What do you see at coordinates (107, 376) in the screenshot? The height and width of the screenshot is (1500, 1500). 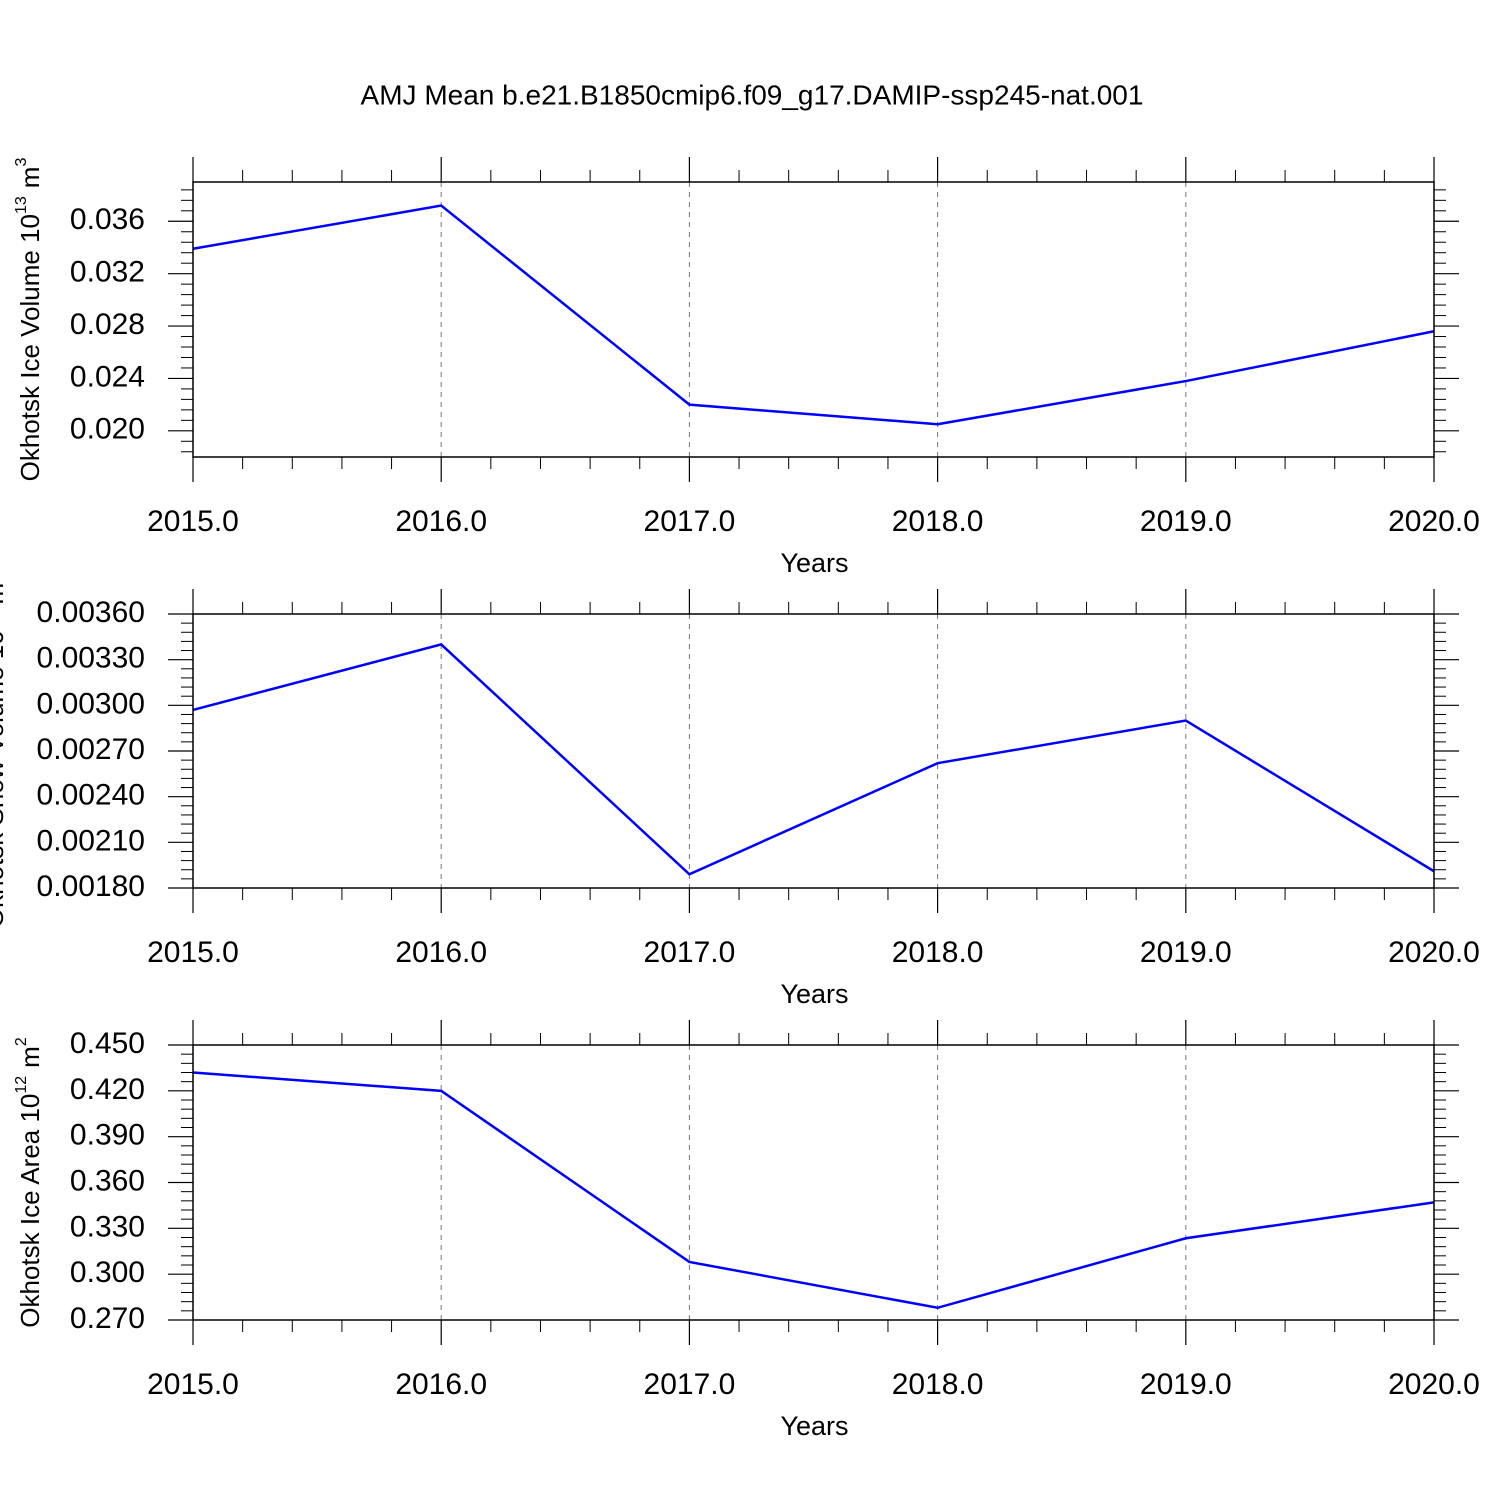 I see `y-tick-label: 0.024` at bounding box center [107, 376].